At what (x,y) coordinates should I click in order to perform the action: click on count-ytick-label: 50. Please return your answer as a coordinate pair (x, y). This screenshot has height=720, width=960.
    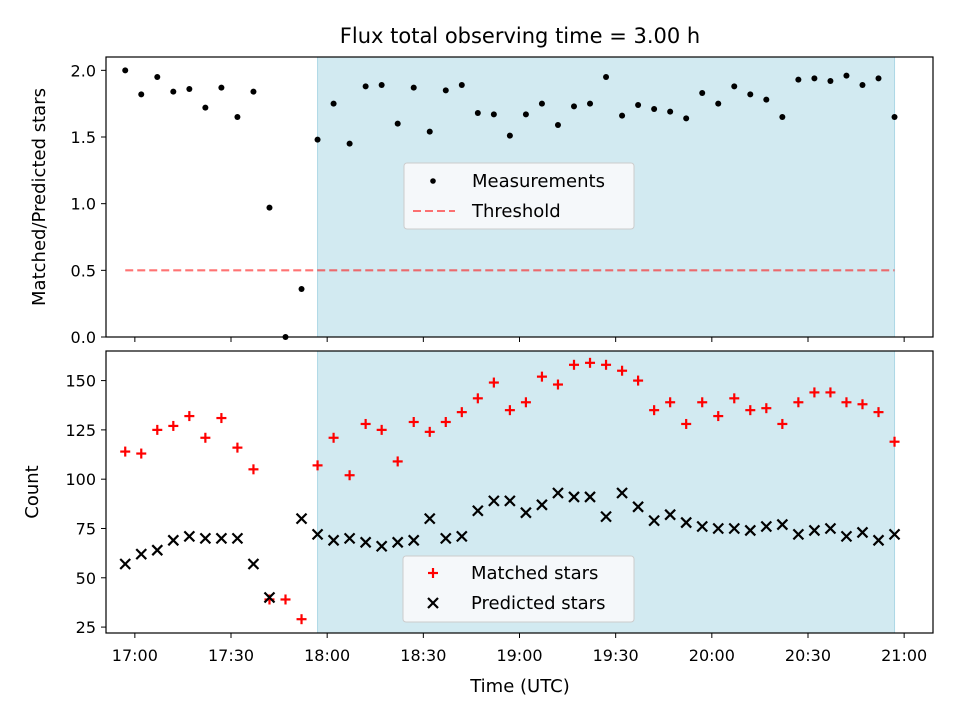
    Looking at the image, I should click on (86, 578).